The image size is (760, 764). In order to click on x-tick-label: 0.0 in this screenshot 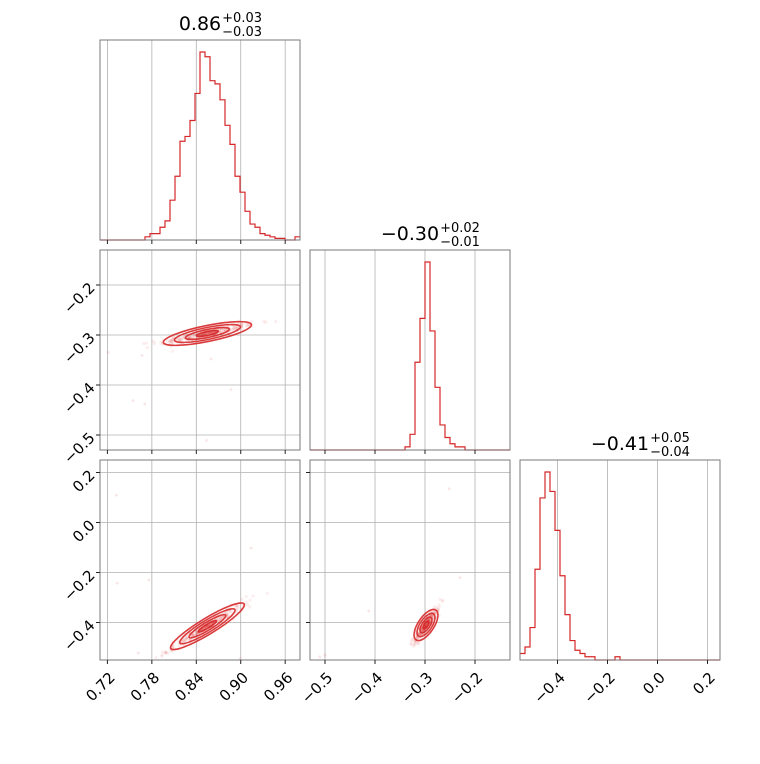, I will do `click(654, 684)`.